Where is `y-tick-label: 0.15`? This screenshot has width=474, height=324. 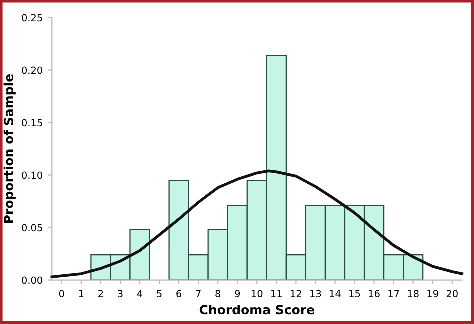 y-tick-label: 0.15 is located at coordinates (32, 123).